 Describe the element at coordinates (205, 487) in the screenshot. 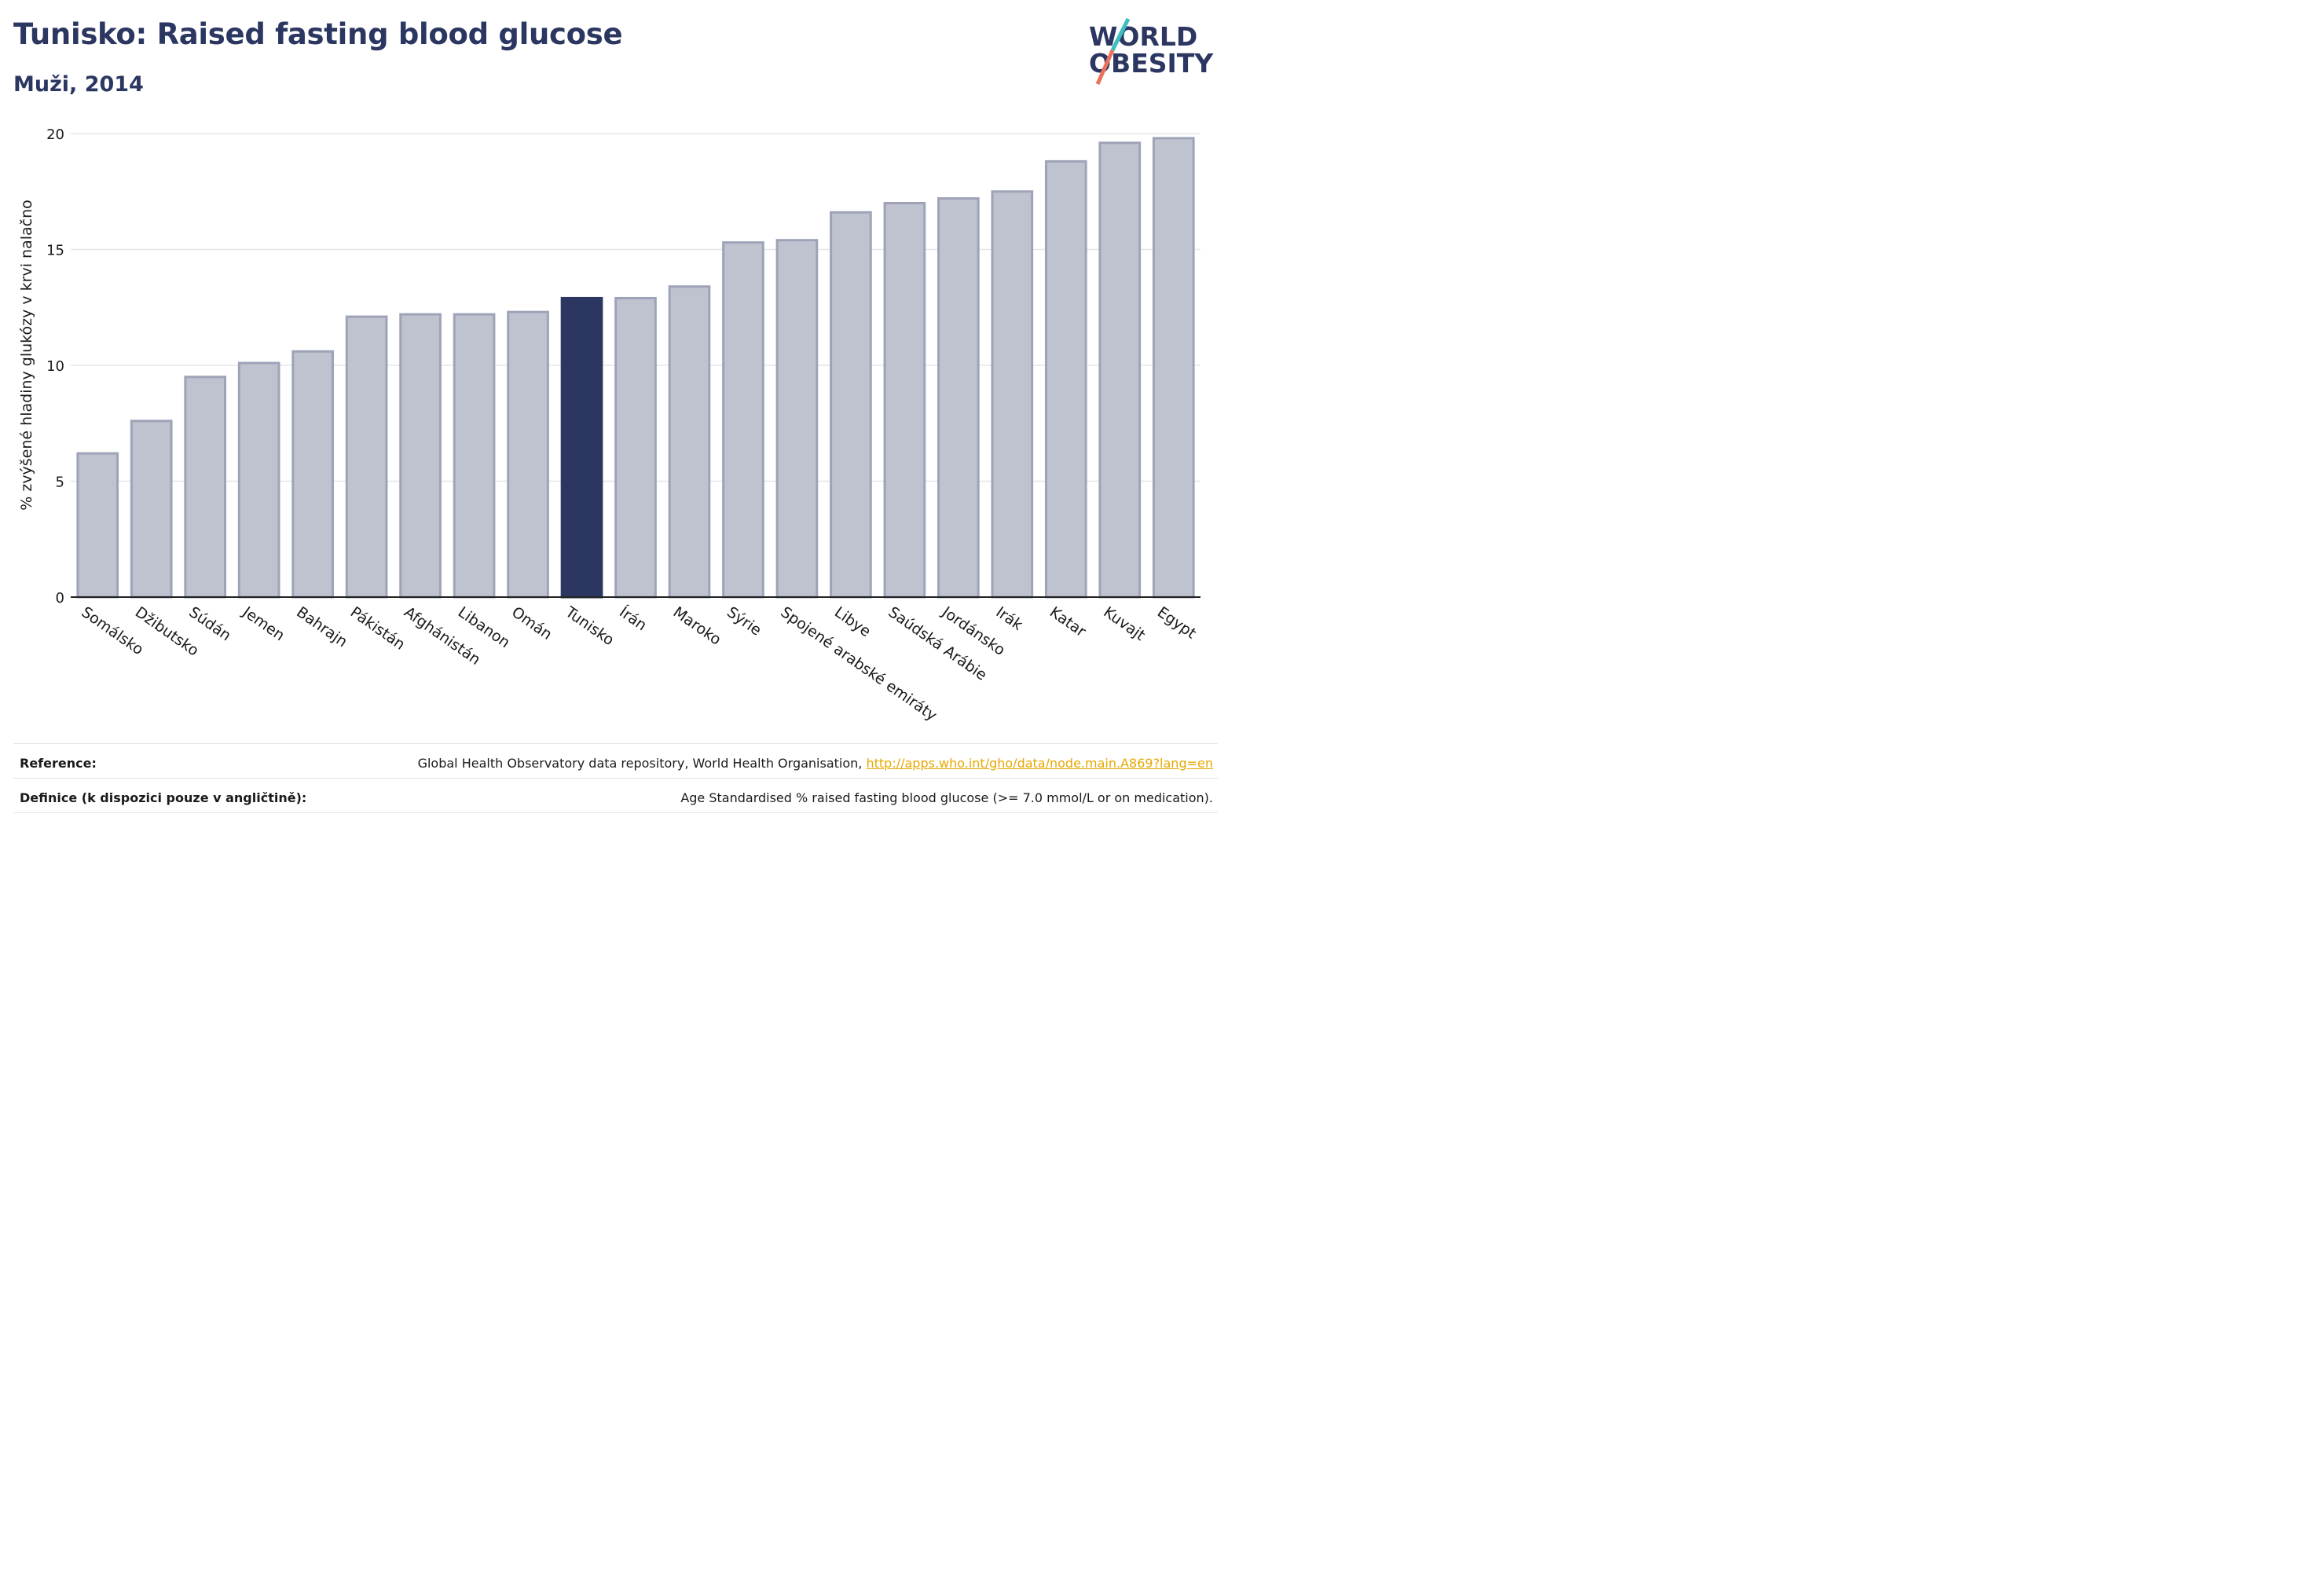

I see `bar-súdán` at that location.